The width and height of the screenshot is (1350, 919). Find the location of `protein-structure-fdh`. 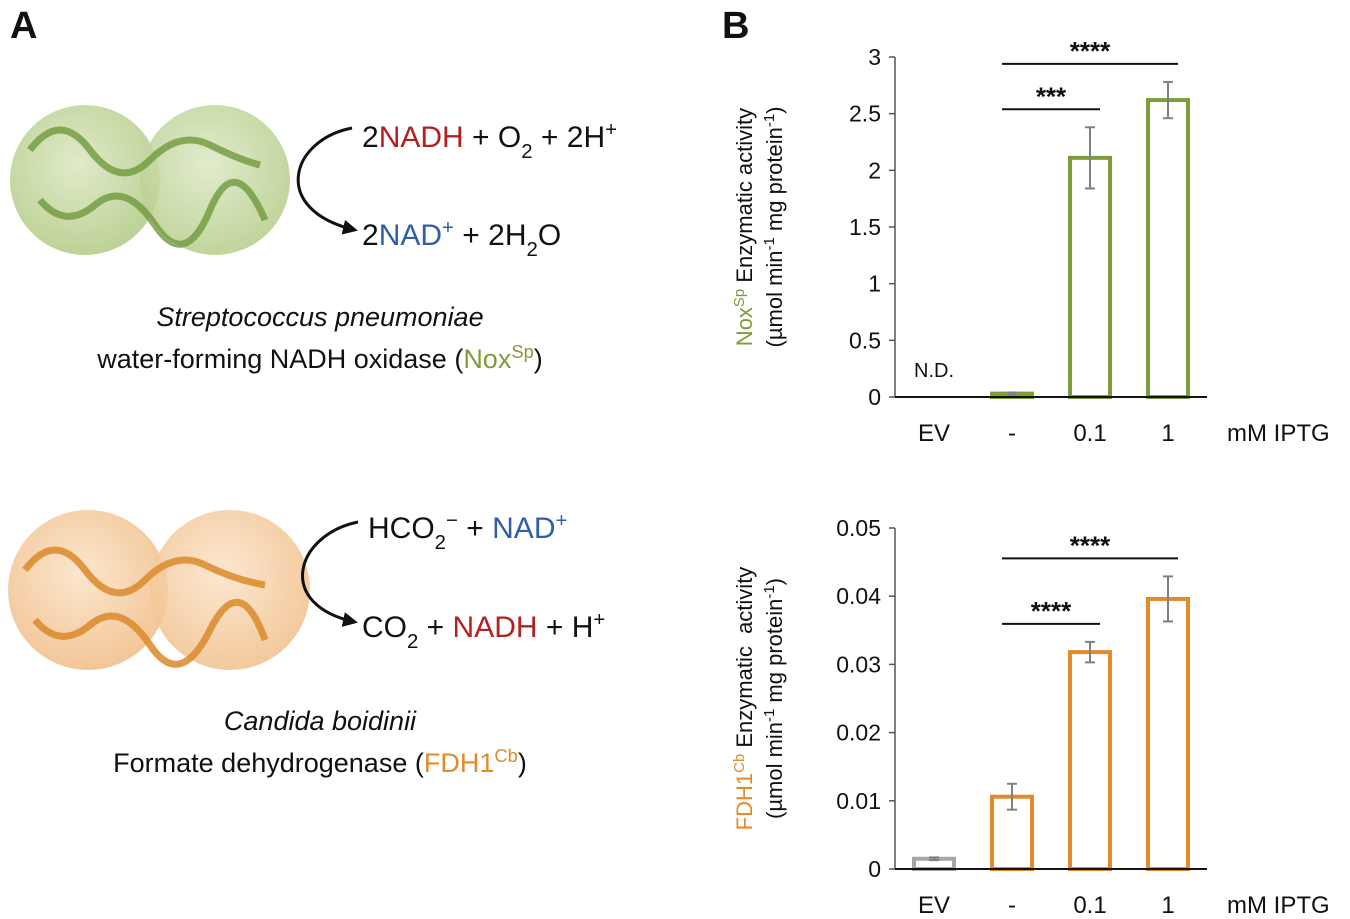

protein-structure-fdh is located at coordinates (159, 590).